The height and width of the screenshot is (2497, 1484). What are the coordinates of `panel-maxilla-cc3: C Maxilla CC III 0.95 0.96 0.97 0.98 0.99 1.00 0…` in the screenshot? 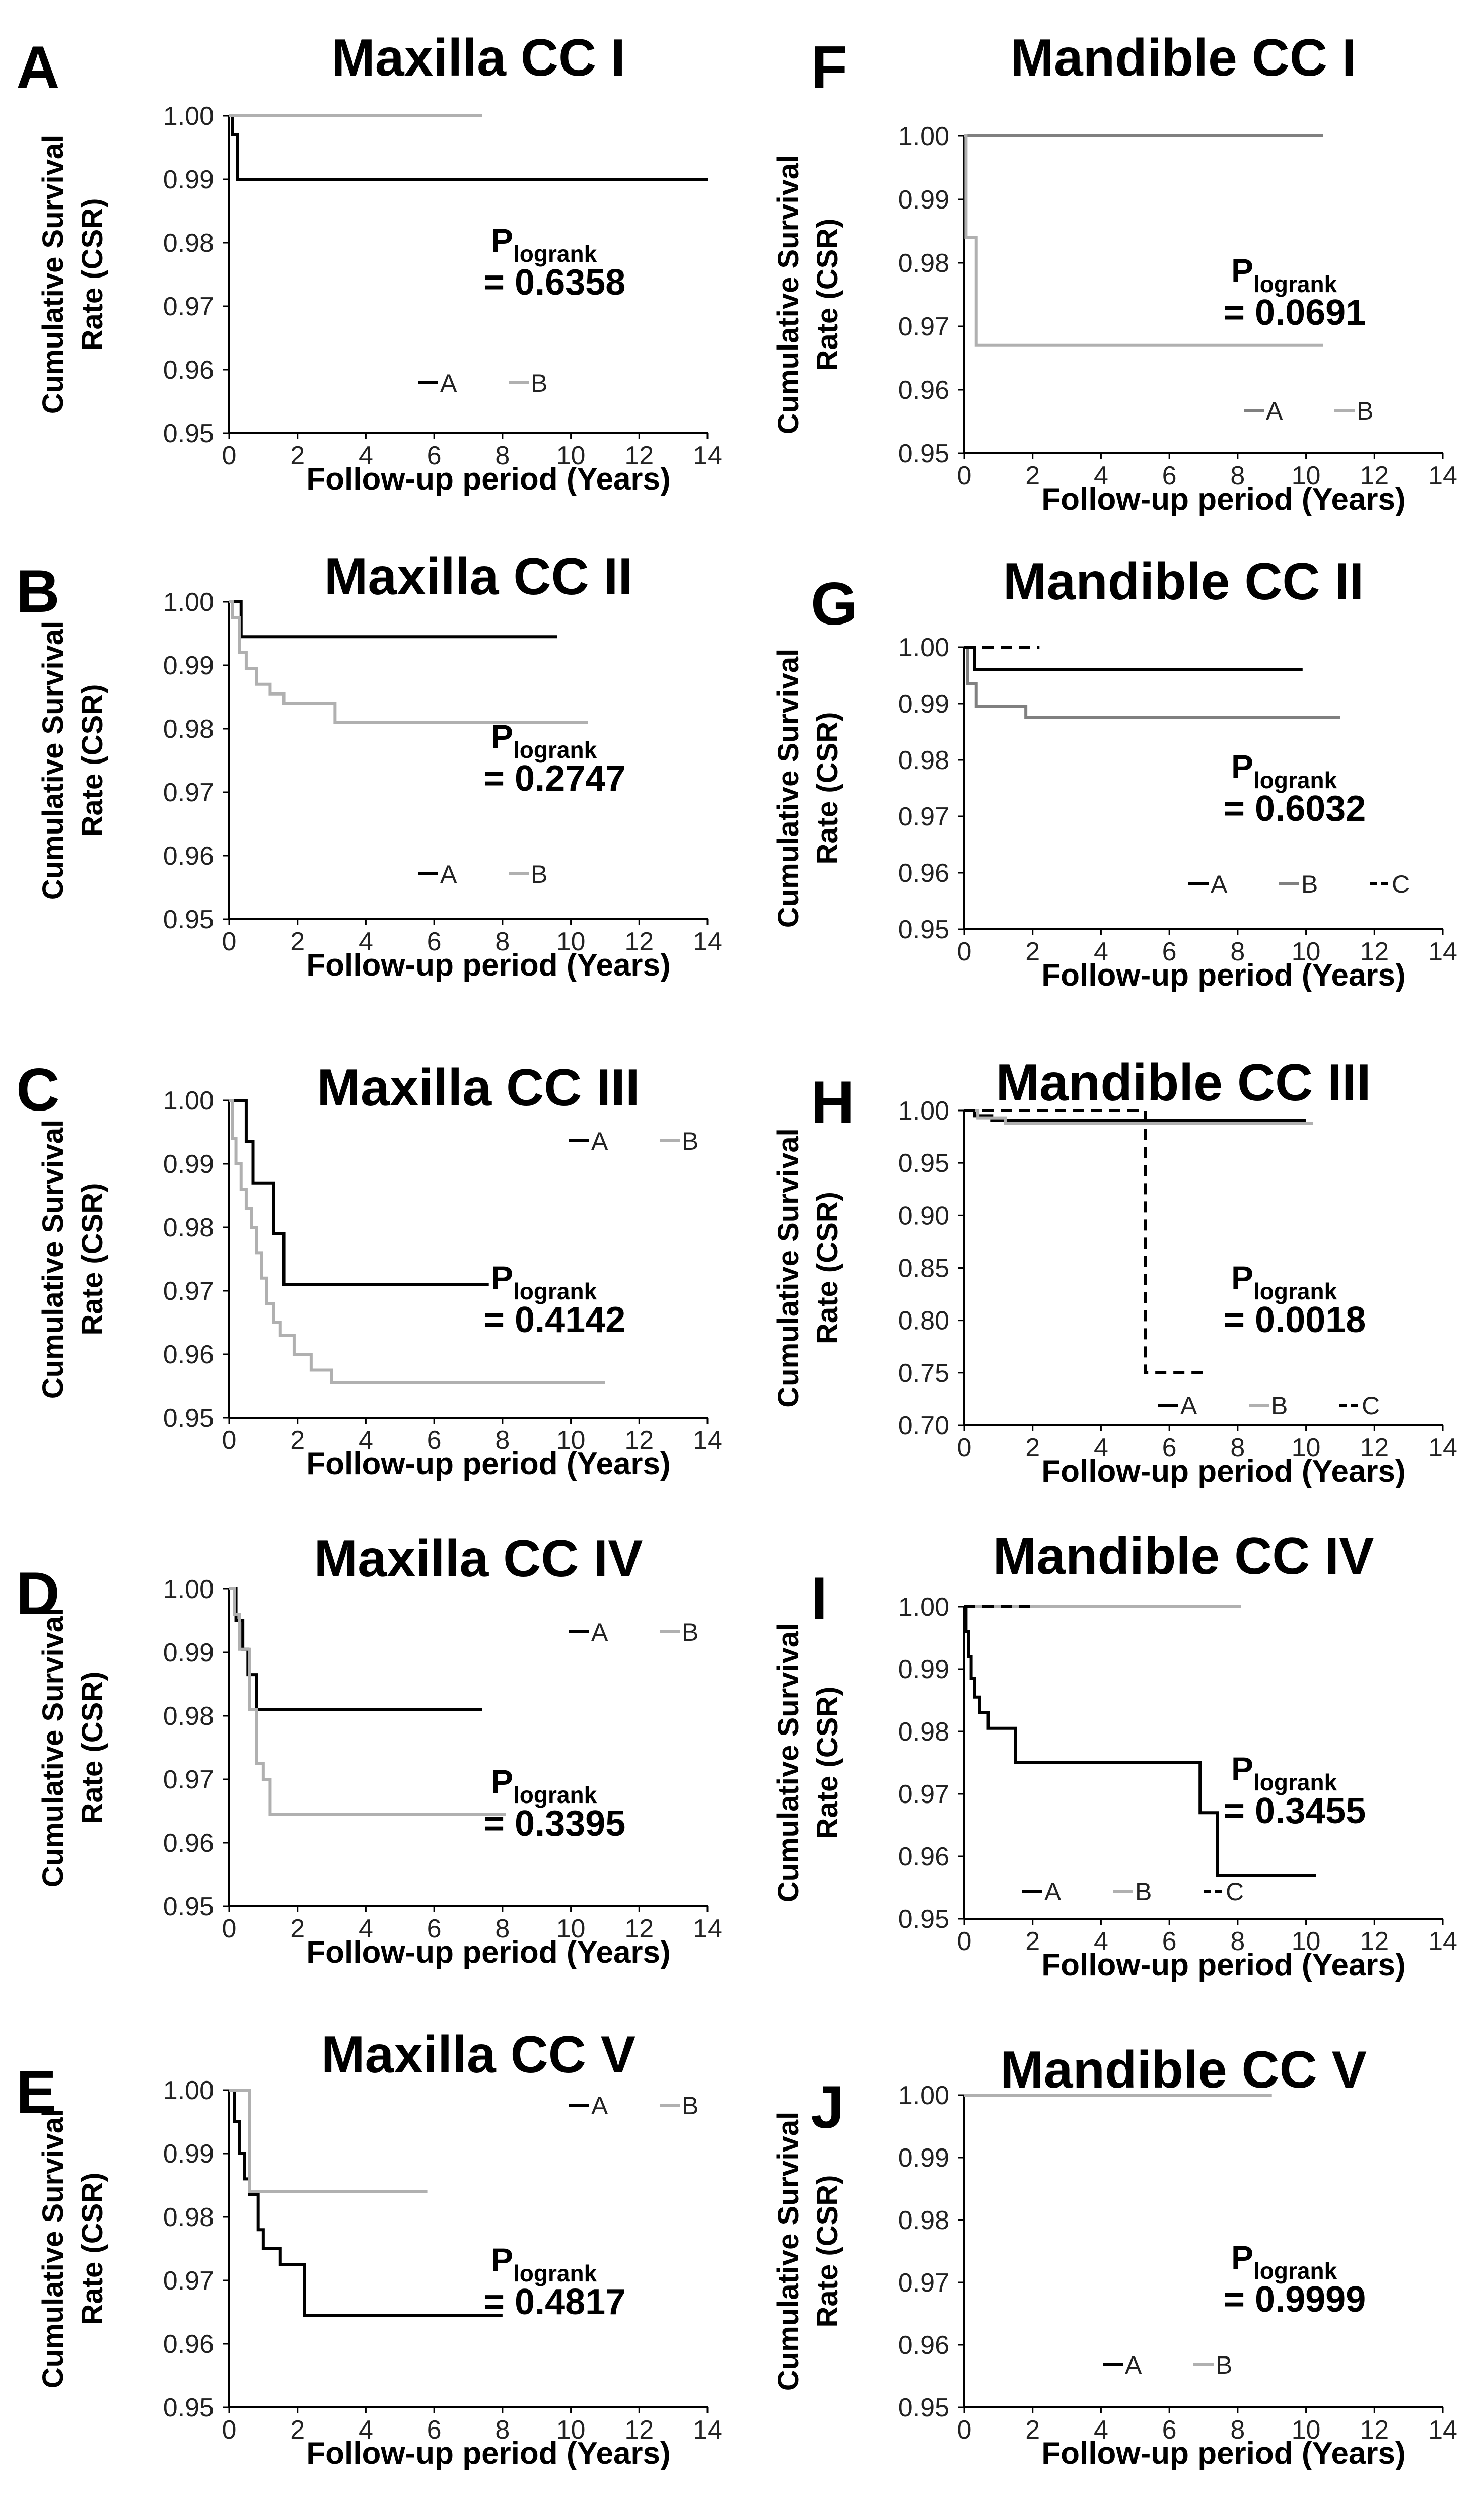 It's located at (369, 1268).